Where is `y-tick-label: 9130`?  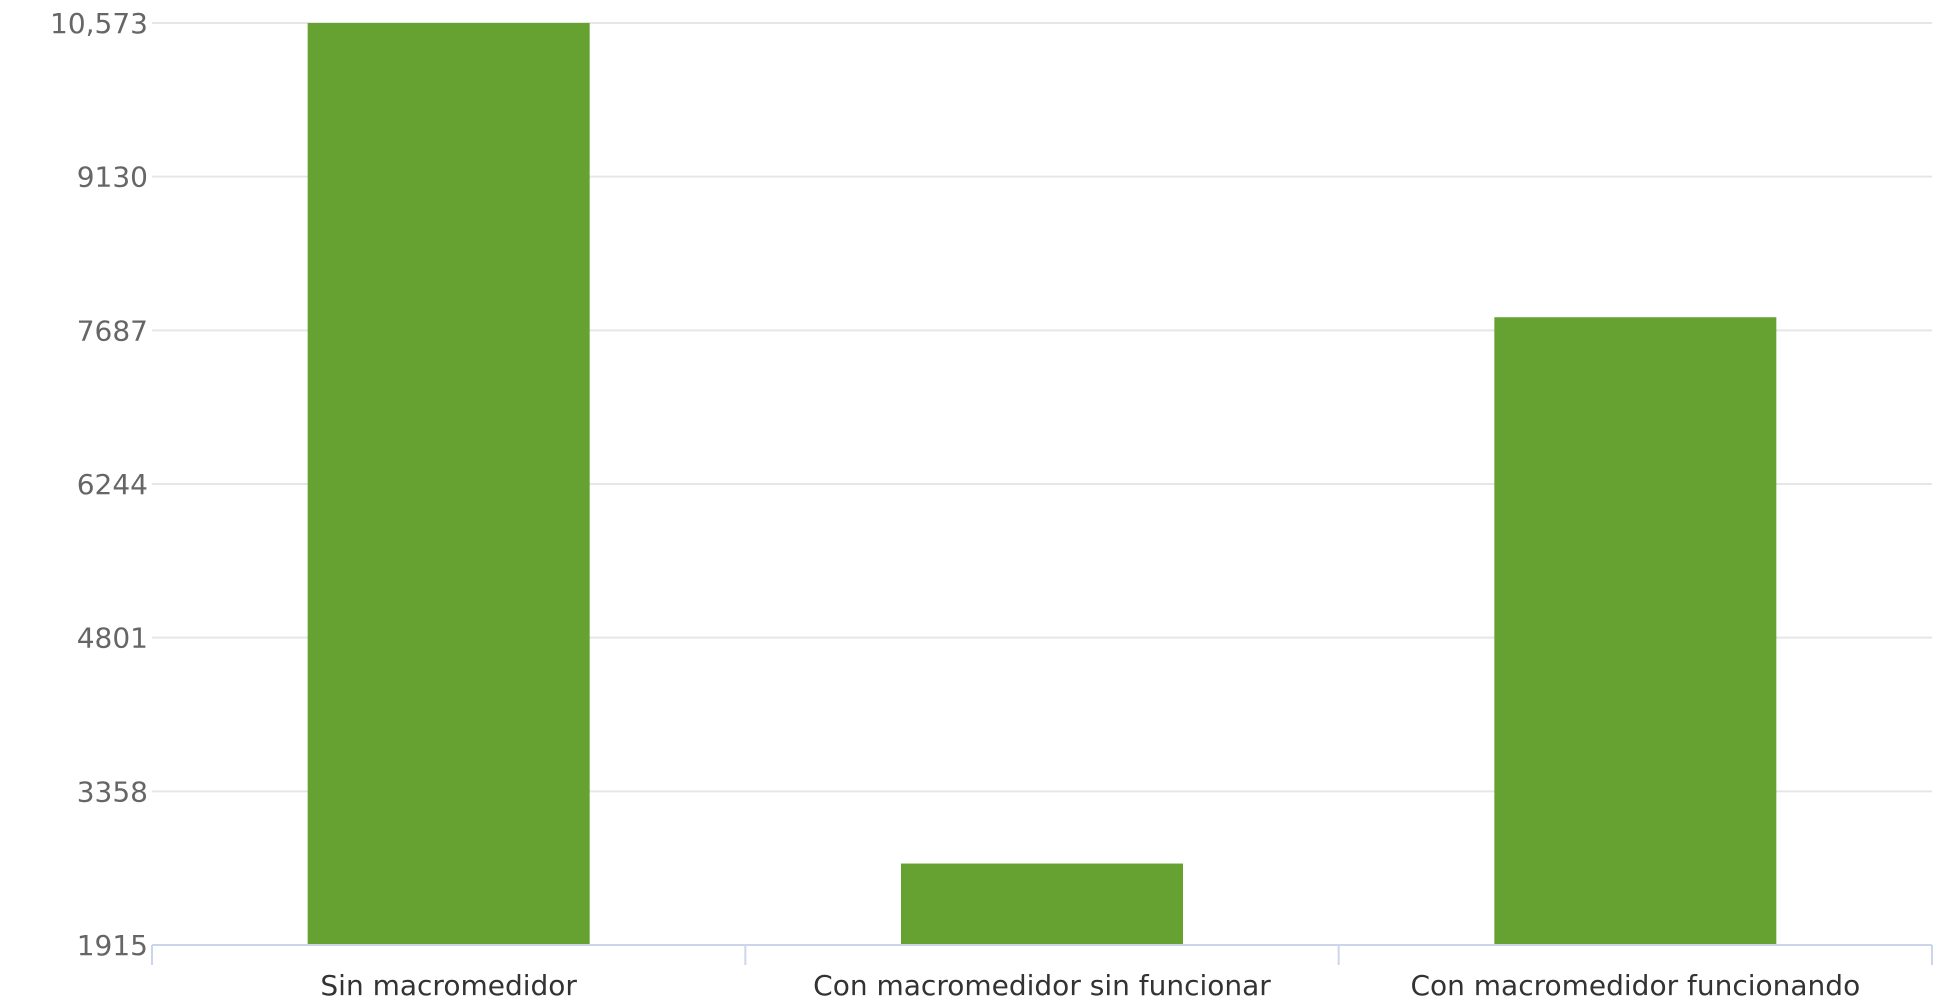 y-tick-label: 9130 is located at coordinates (112, 177).